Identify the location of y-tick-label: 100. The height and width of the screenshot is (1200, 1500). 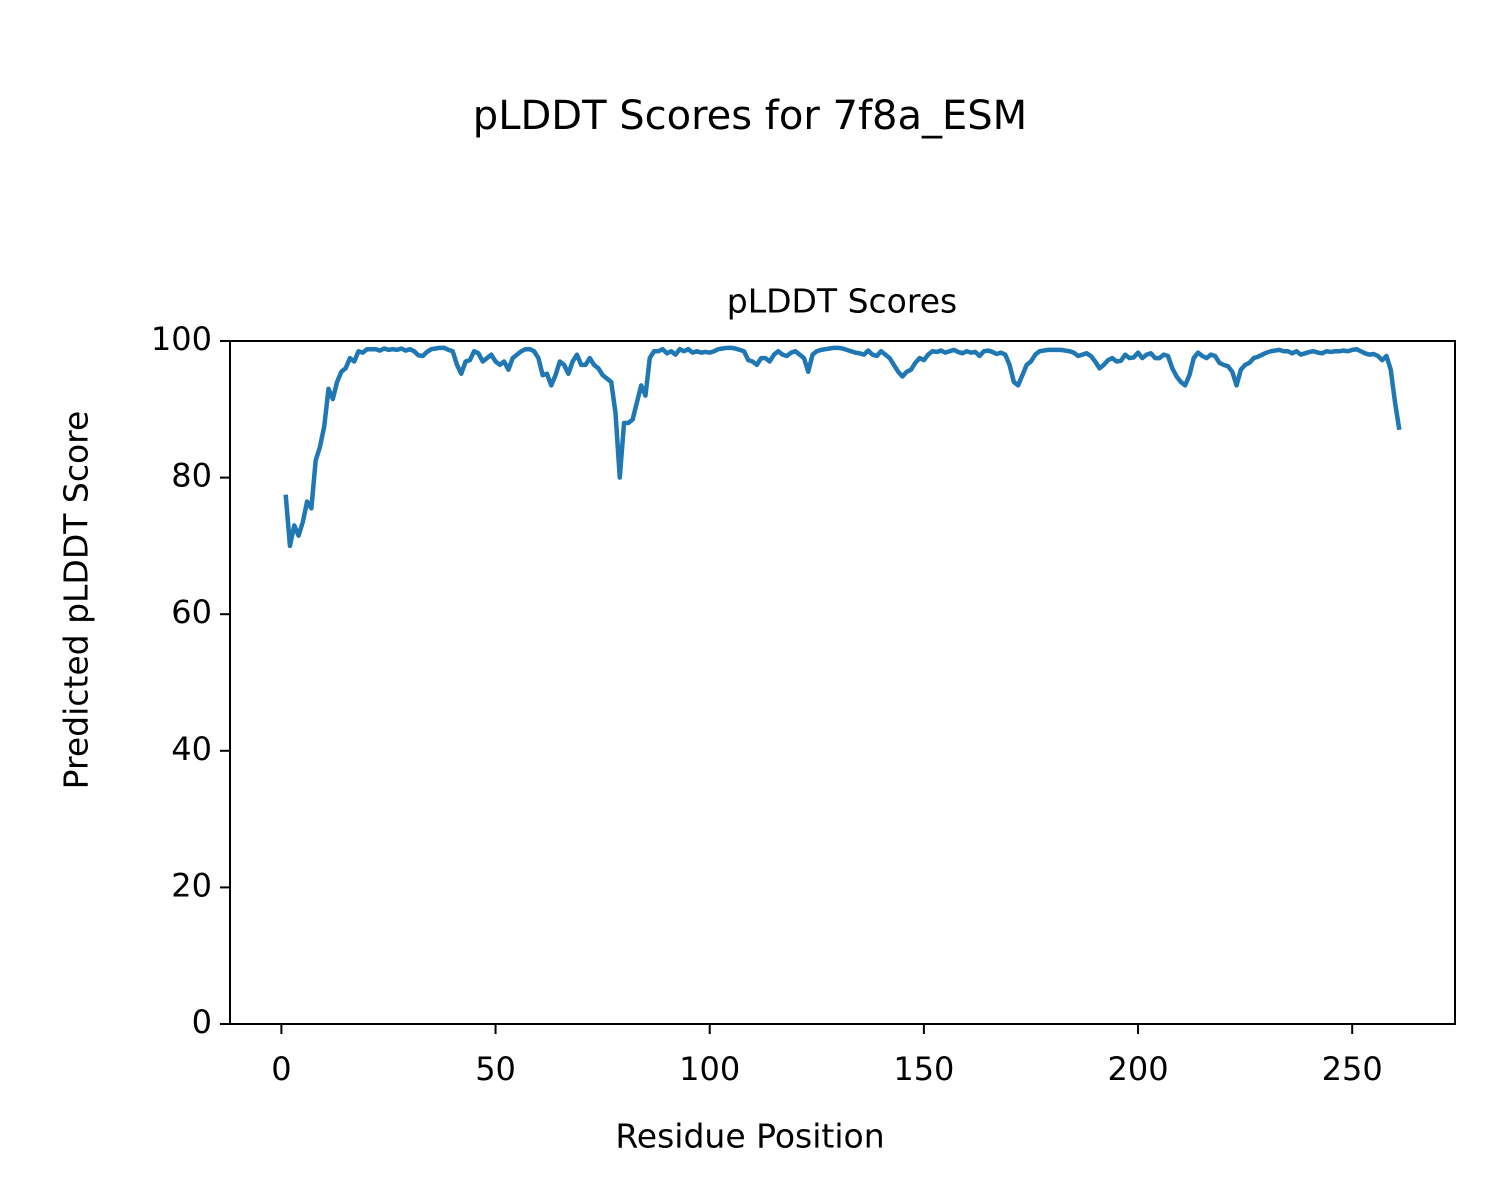
(181, 339).